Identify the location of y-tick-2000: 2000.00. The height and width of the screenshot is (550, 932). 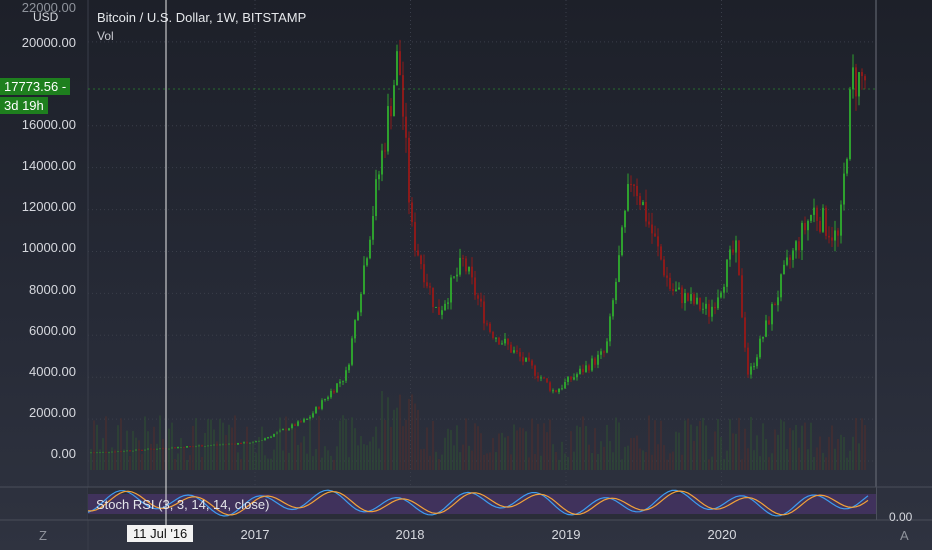
(52, 412).